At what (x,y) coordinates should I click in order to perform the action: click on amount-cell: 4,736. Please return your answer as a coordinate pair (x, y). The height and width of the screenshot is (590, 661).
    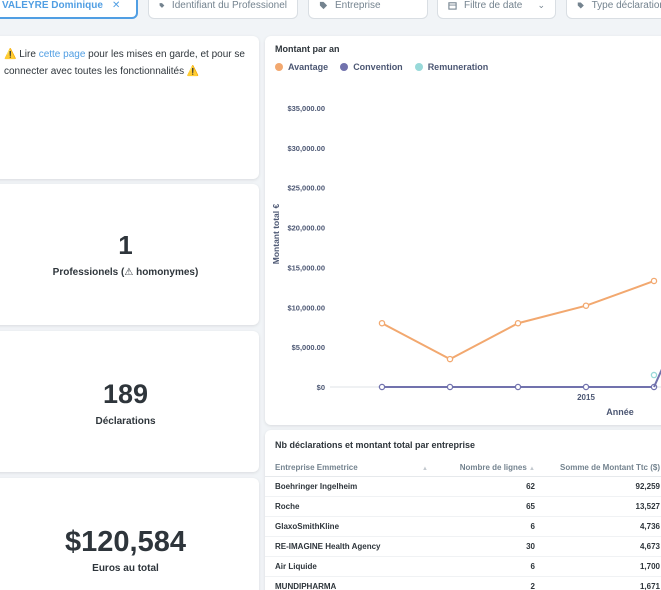
    Looking at the image, I should click on (603, 526).